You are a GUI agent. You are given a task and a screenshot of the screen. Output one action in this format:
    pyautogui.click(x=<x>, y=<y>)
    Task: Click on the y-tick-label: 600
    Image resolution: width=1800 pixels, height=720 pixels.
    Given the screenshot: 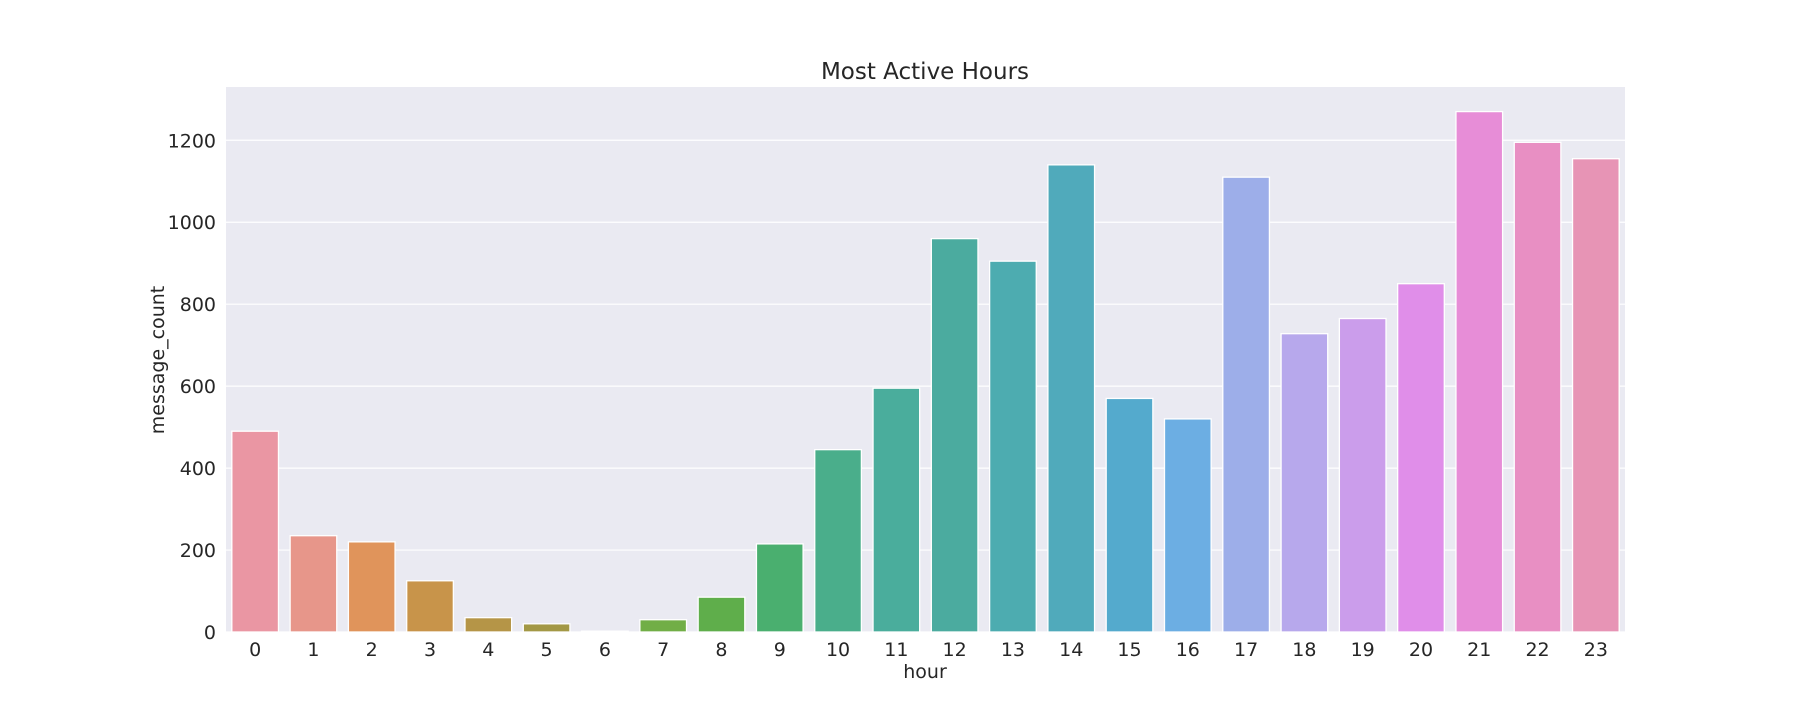 What is the action you would take?
    pyautogui.click(x=198, y=387)
    